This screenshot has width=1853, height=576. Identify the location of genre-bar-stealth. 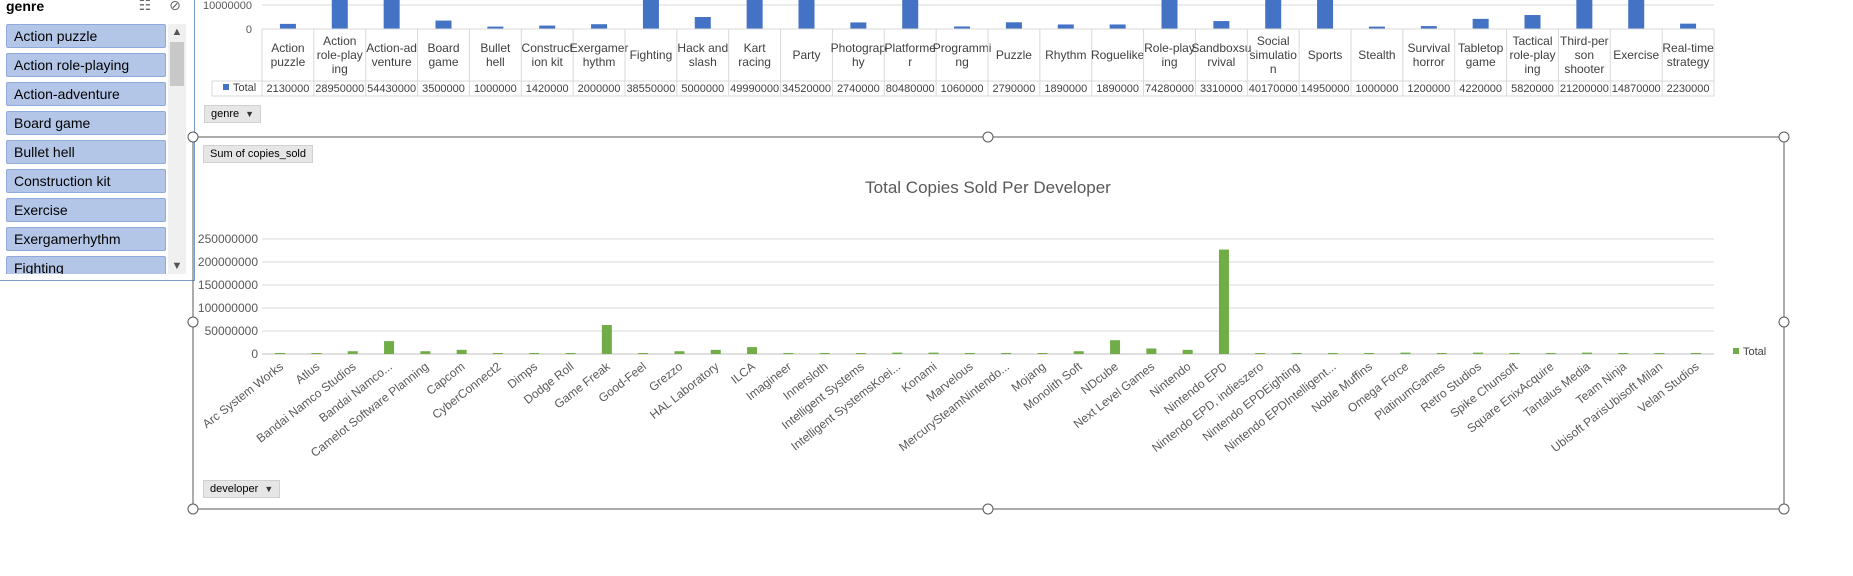
(1376, 27).